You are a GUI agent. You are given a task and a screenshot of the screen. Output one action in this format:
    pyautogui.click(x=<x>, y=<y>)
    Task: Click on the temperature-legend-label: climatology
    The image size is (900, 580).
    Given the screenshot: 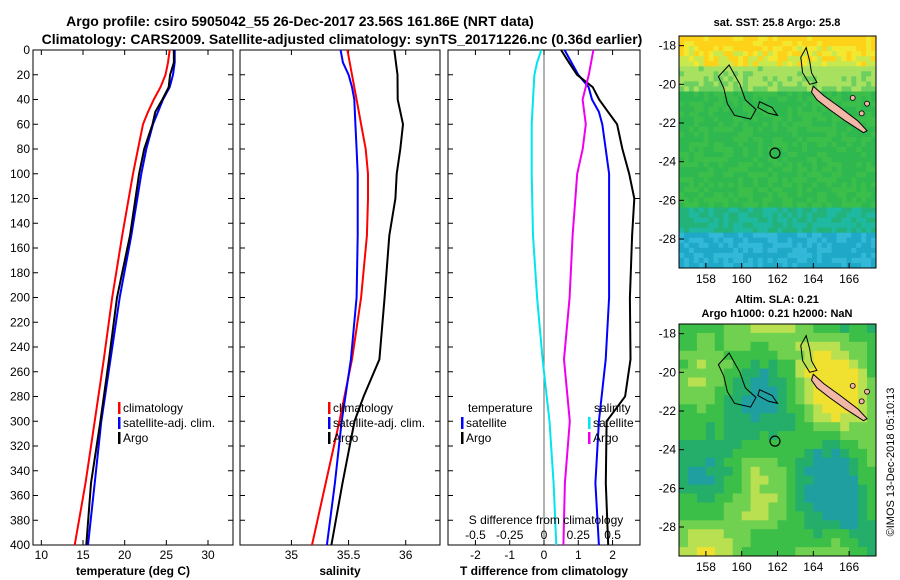 What is the action you would take?
    pyautogui.click(x=153, y=408)
    